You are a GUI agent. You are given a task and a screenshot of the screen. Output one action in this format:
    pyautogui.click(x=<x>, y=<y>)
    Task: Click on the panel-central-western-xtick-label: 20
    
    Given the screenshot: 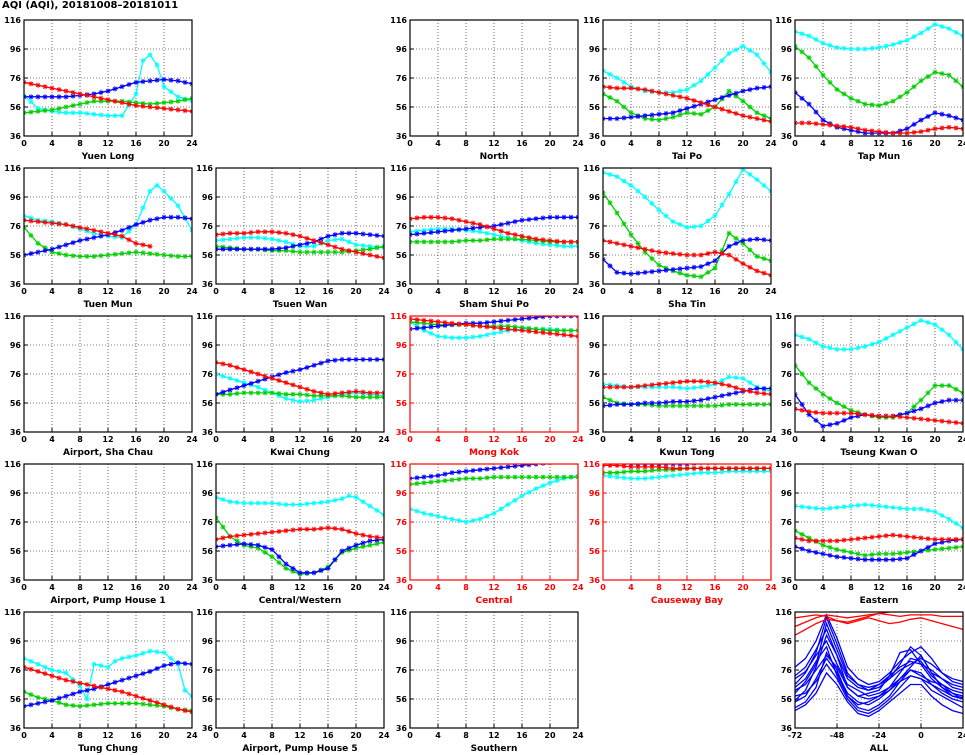 What is the action you would take?
    pyautogui.click(x=356, y=587)
    